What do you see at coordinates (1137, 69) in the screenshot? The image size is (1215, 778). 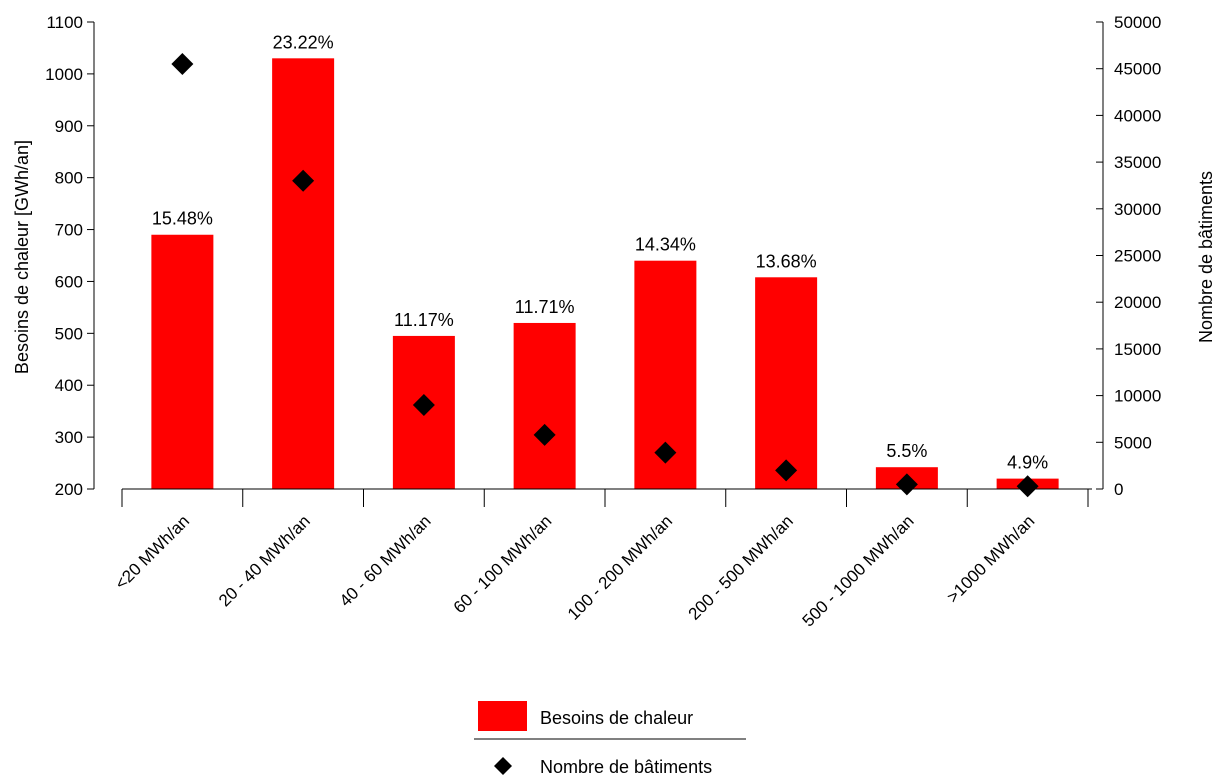 I see `y-tick-label-right-9: 45000` at bounding box center [1137, 69].